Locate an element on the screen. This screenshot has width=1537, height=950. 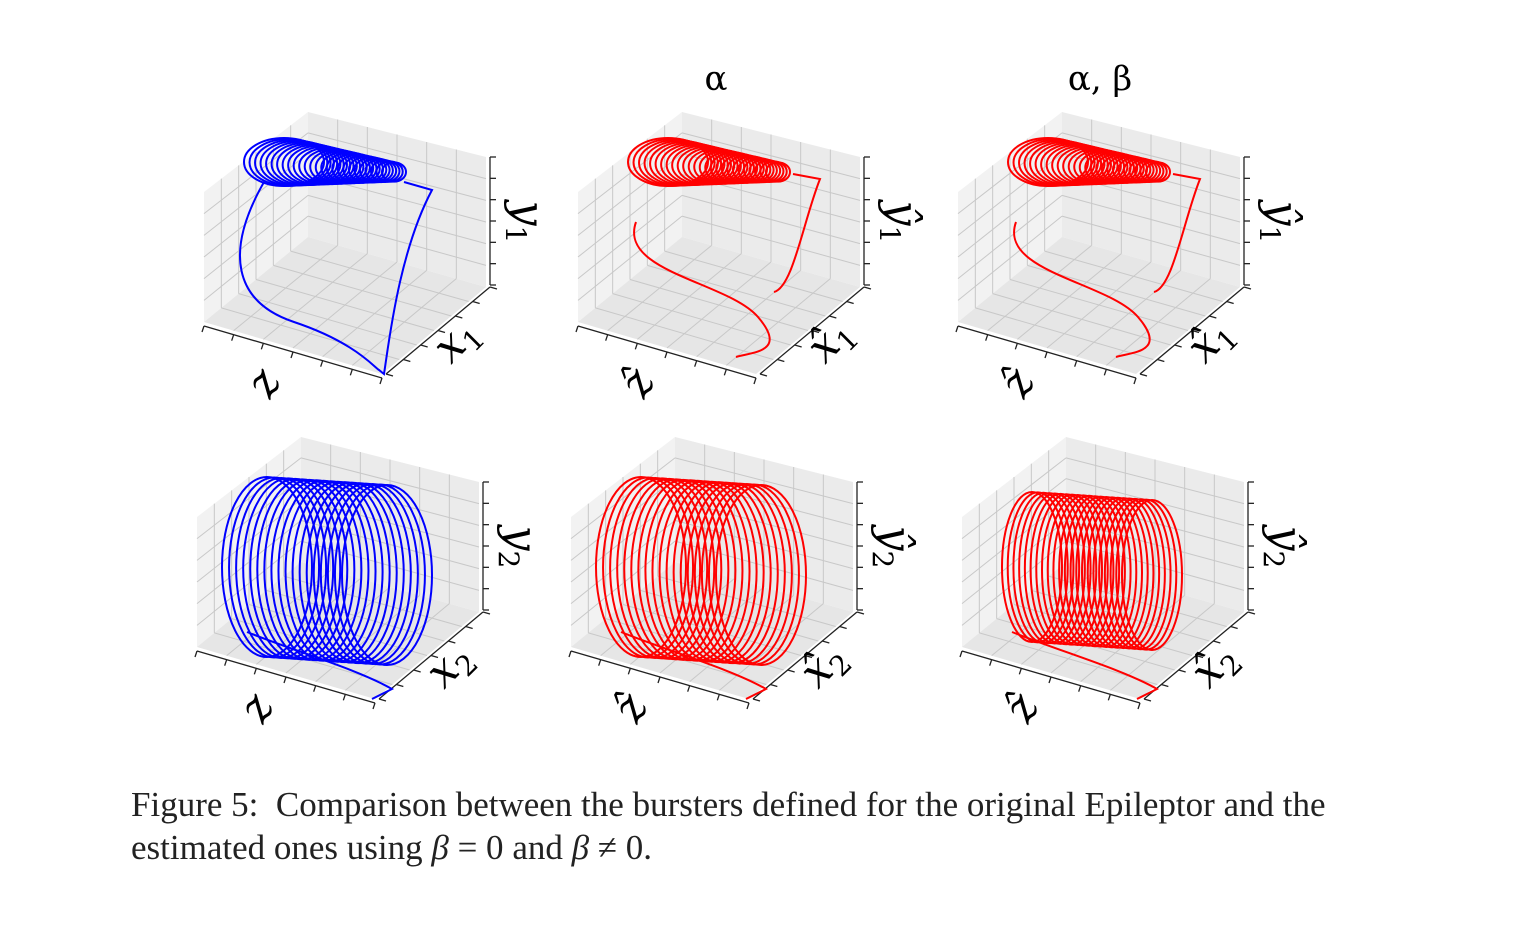
caption-mid: and is located at coordinates (537, 847).